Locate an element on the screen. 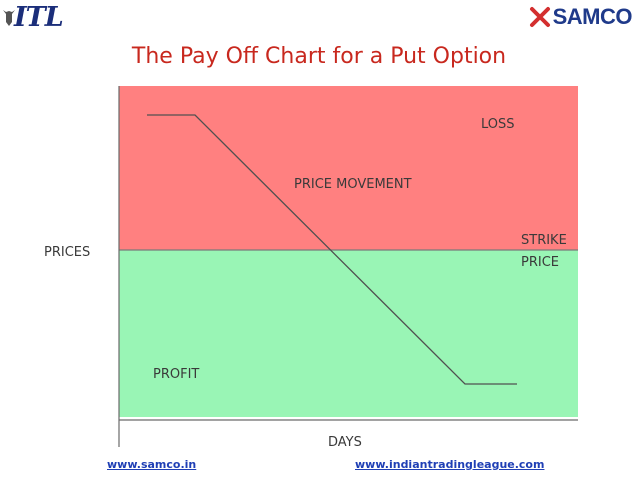 The image size is (638, 479). itl-logo: ITL is located at coordinates (37, 19).